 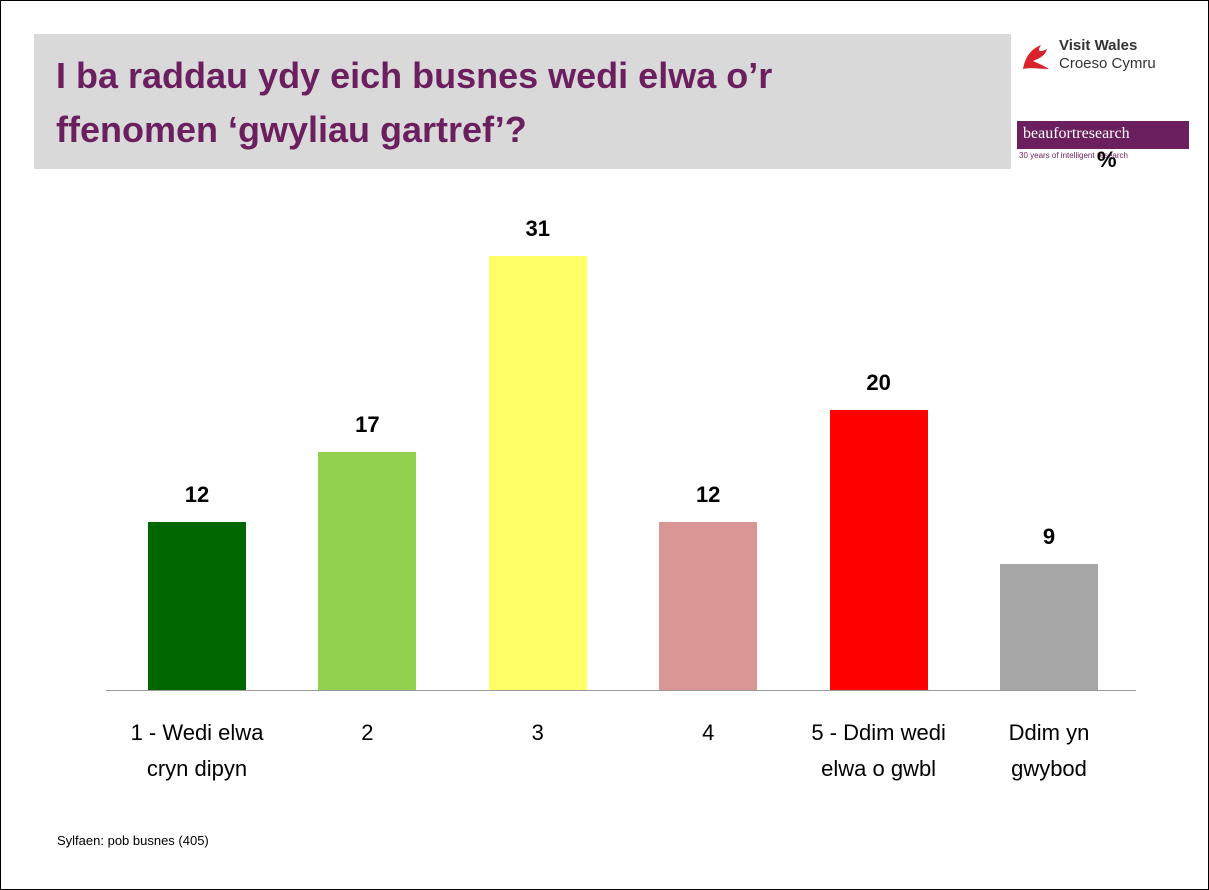 What do you see at coordinates (538, 228) in the screenshot?
I see `value-label: 31` at bounding box center [538, 228].